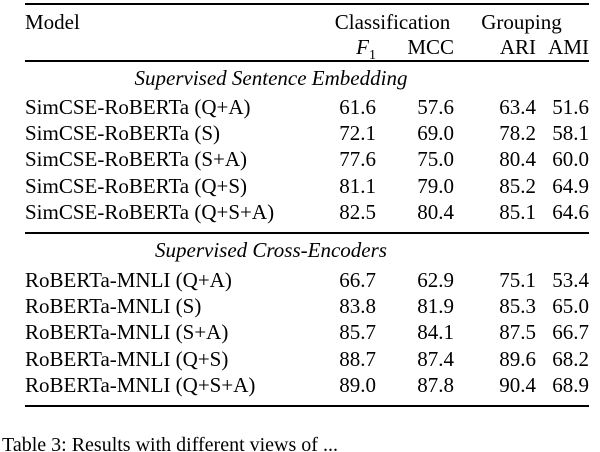 This screenshot has width=600, height=452. Describe the element at coordinates (392, 22) in the screenshot. I see `column-group-classification: Classification` at that location.